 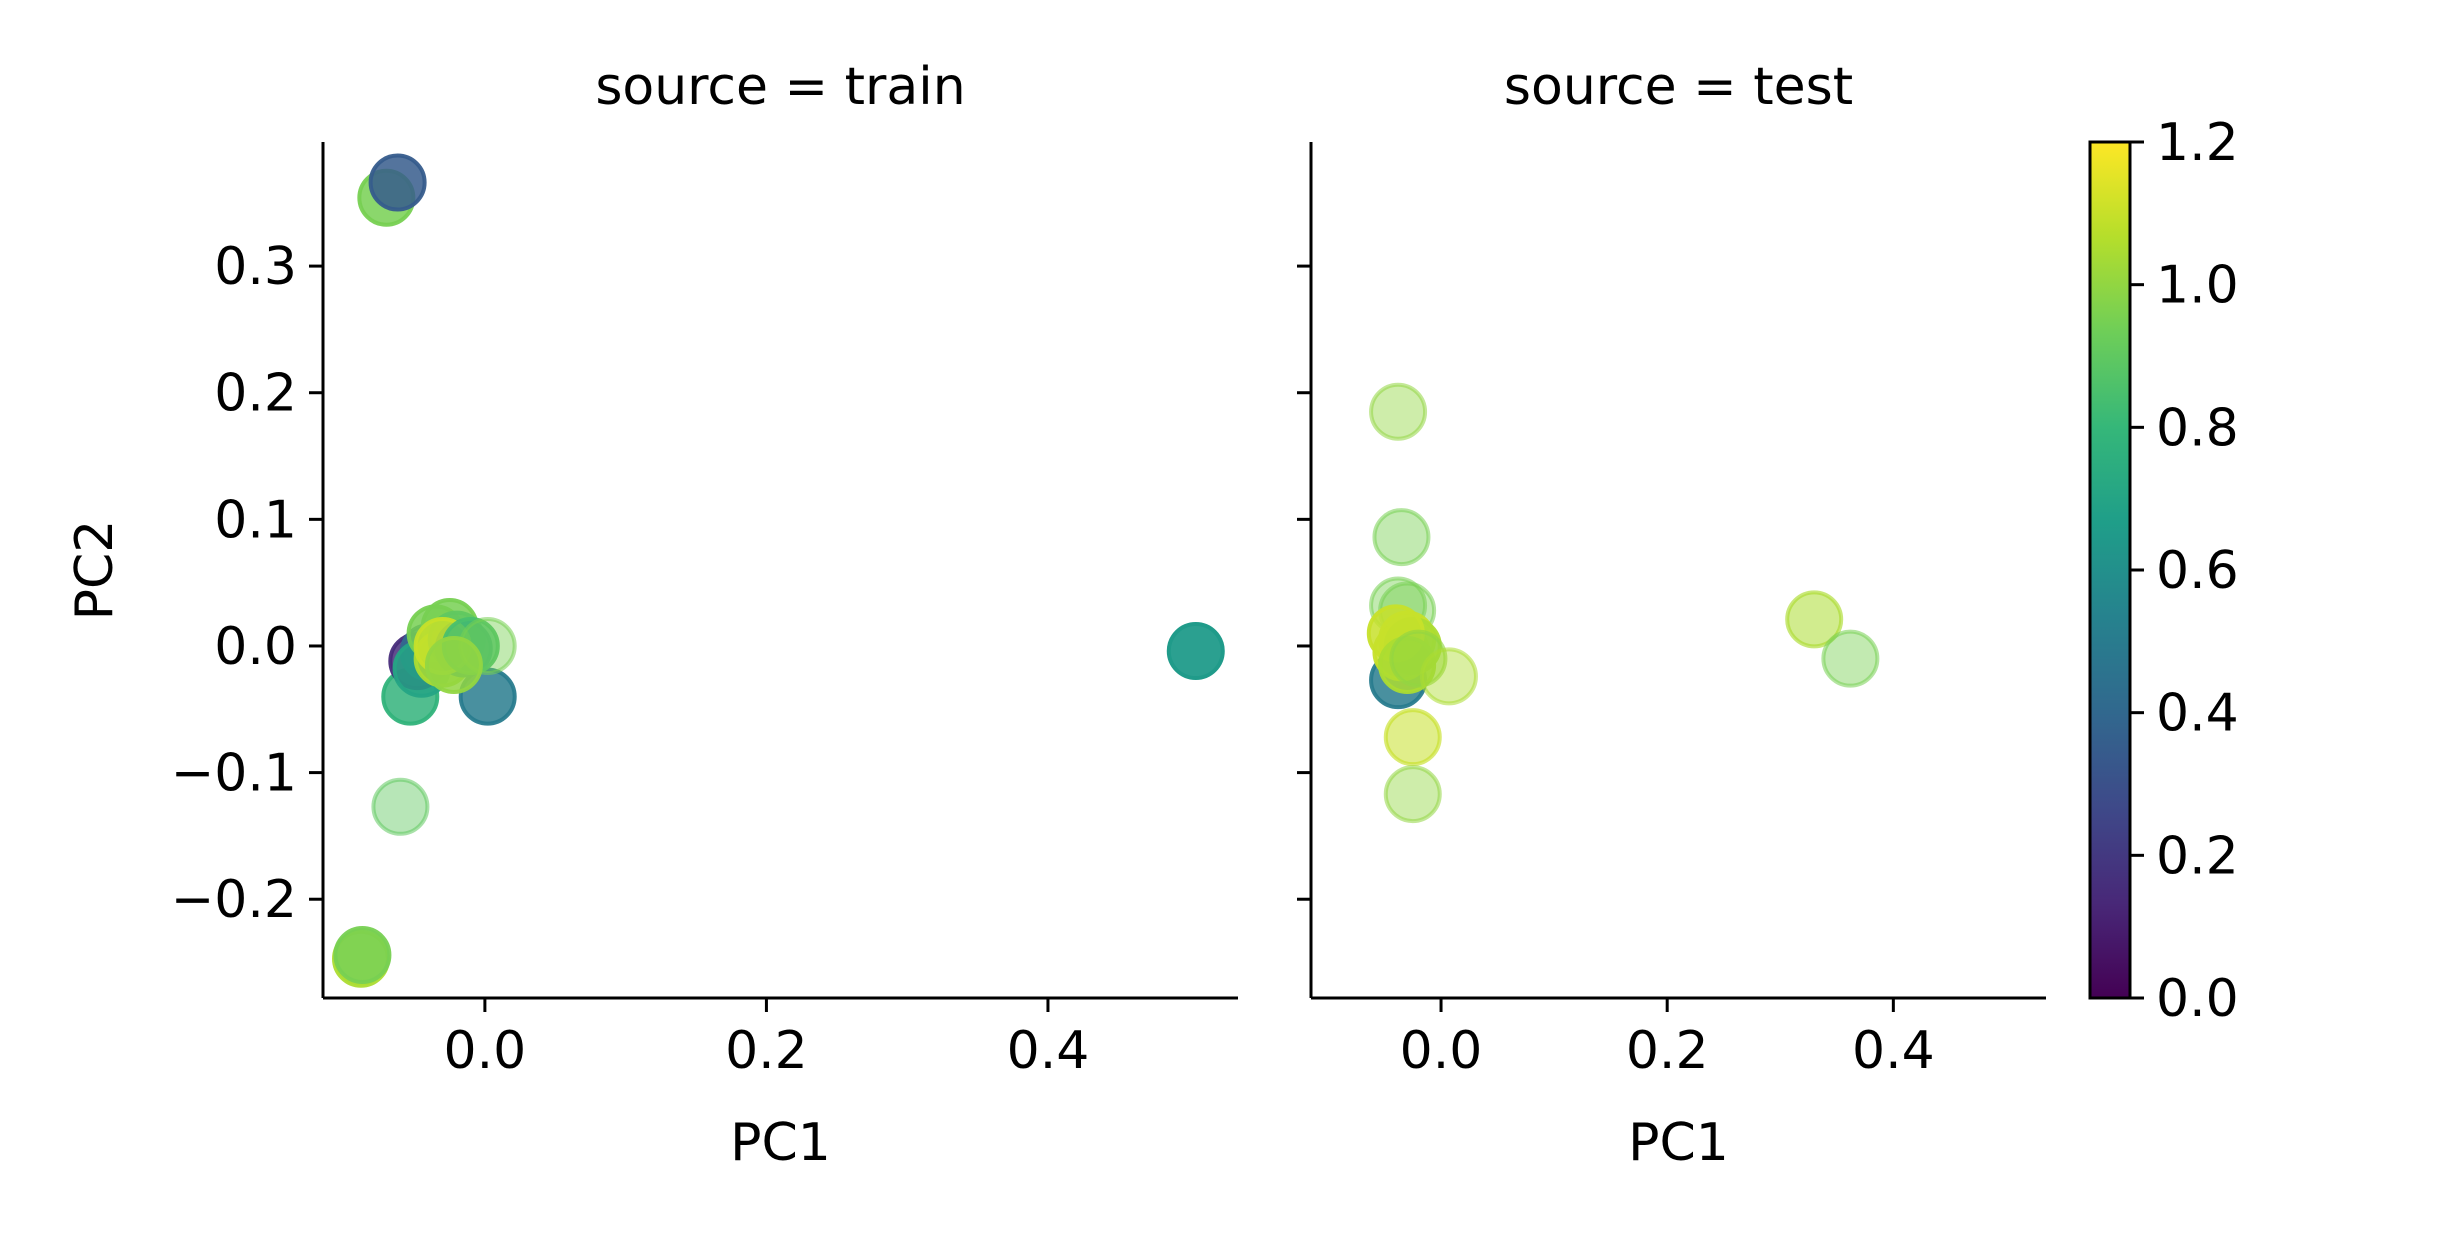 What do you see at coordinates (95, 570) in the screenshot?
I see `y-axis-title: PC2` at bounding box center [95, 570].